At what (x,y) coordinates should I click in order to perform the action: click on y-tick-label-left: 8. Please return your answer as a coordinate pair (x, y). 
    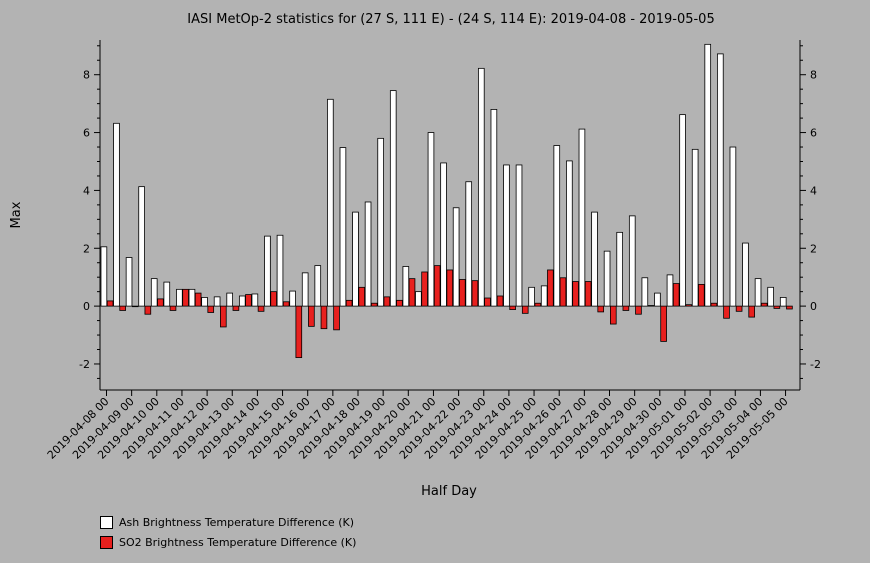
    Looking at the image, I should click on (86, 75).